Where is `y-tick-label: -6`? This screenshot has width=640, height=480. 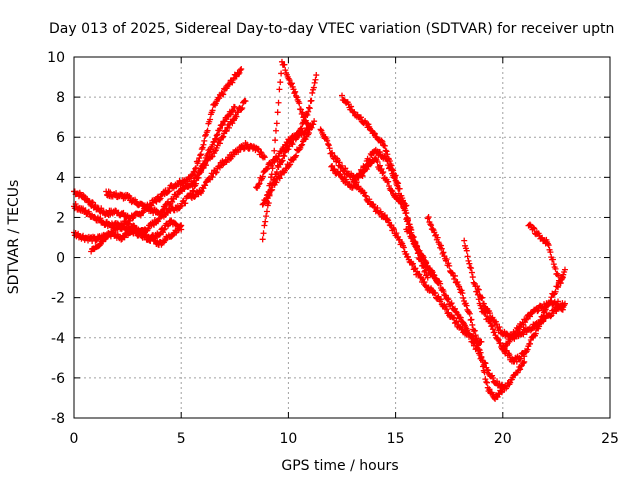 y-tick-label: -6 is located at coordinates (58, 379).